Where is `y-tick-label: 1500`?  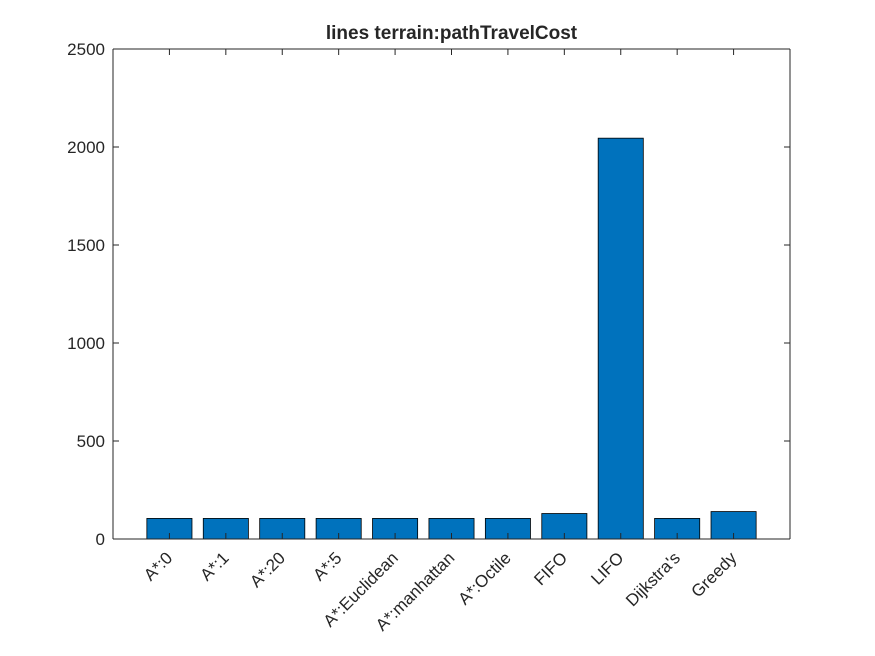 y-tick-label: 1500 is located at coordinates (86, 245).